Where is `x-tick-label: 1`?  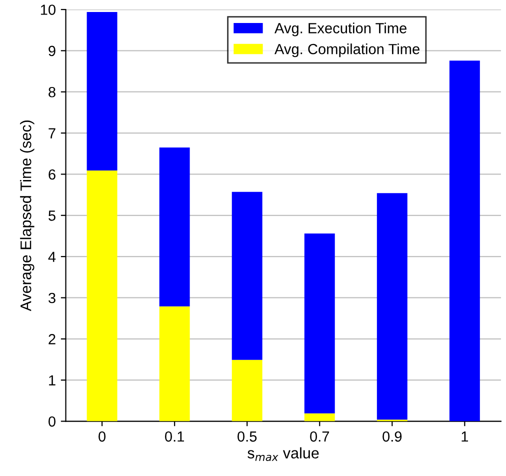
x-tick-label: 1 is located at coordinates (465, 437).